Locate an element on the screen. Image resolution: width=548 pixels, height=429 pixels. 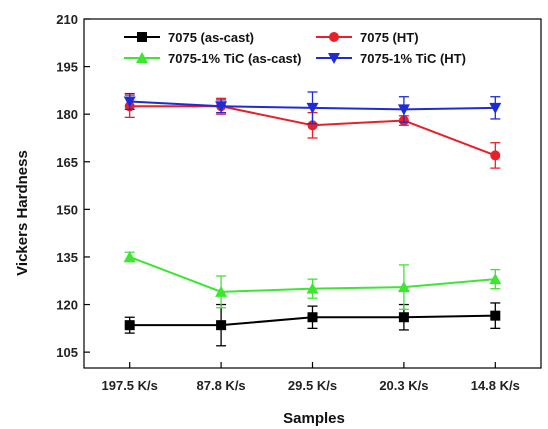
x-tick-label: 20.3 K/s is located at coordinates (403, 385).